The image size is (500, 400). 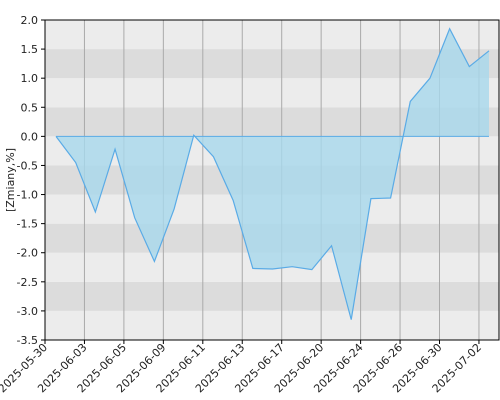 I want to click on y-tick-label: -3.0, so click(x=27, y=311).